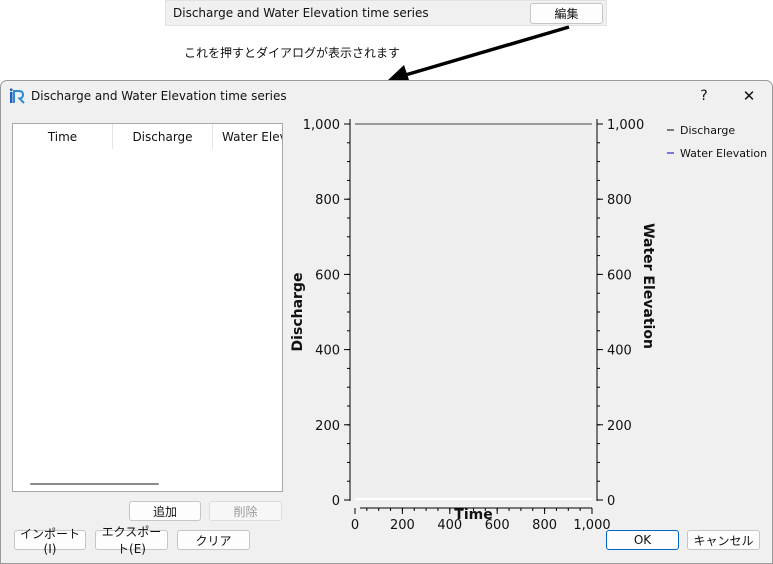 The width and height of the screenshot is (773, 564). I want to click on y2-tick-label: 800, so click(619, 200).